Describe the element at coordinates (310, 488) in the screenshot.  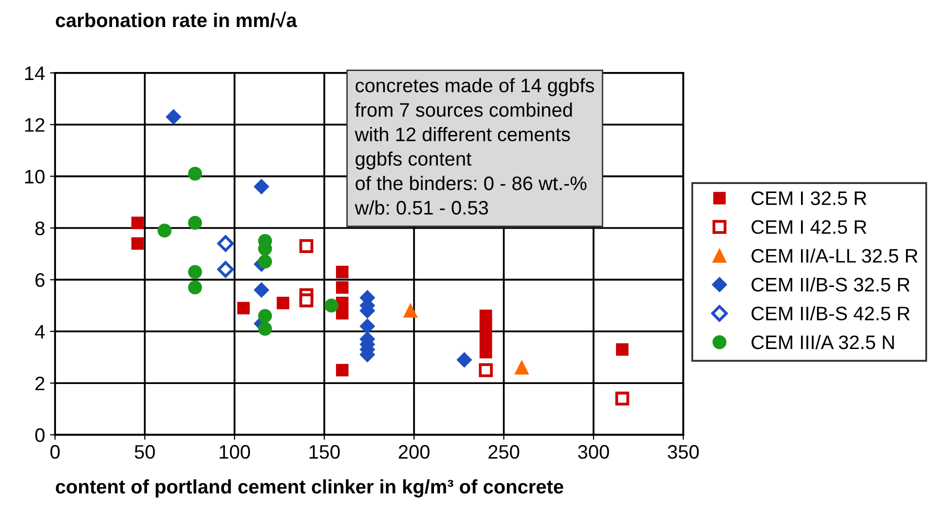
I see `x-axis-title: content of portland cement clinker in kg/m³ of concrete` at that location.